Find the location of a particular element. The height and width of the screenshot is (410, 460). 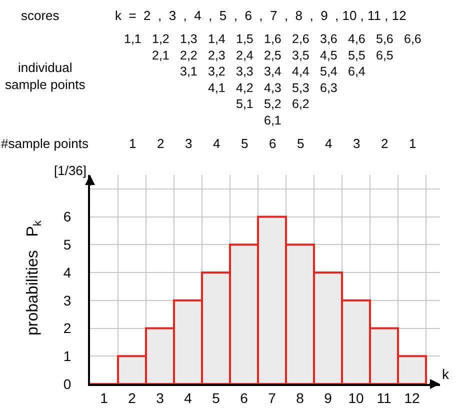

x-axis-title: k is located at coordinates (446, 374).